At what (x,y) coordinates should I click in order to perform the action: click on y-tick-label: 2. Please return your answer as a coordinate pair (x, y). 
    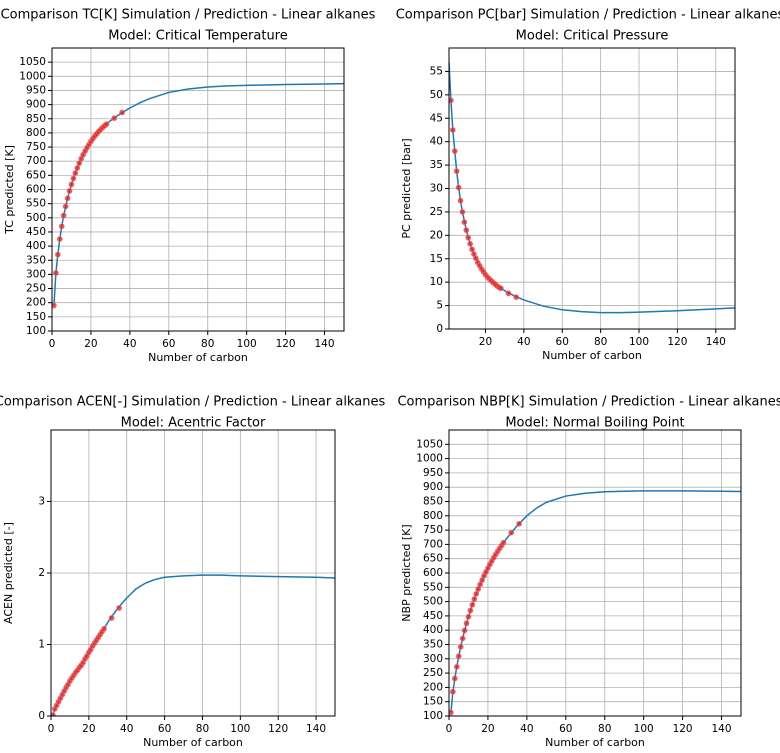
    Looking at the image, I should click on (41, 573).